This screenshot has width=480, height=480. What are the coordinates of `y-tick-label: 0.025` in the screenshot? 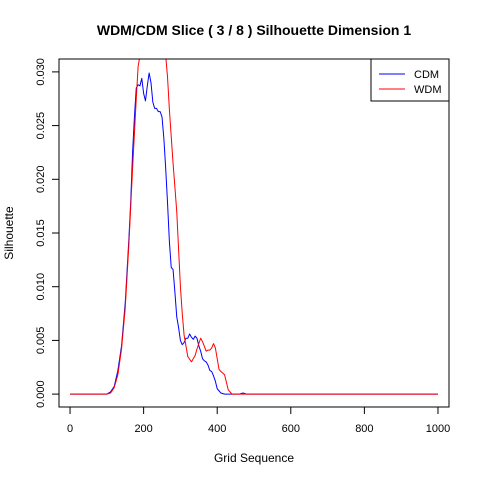 It's located at (41, 126).